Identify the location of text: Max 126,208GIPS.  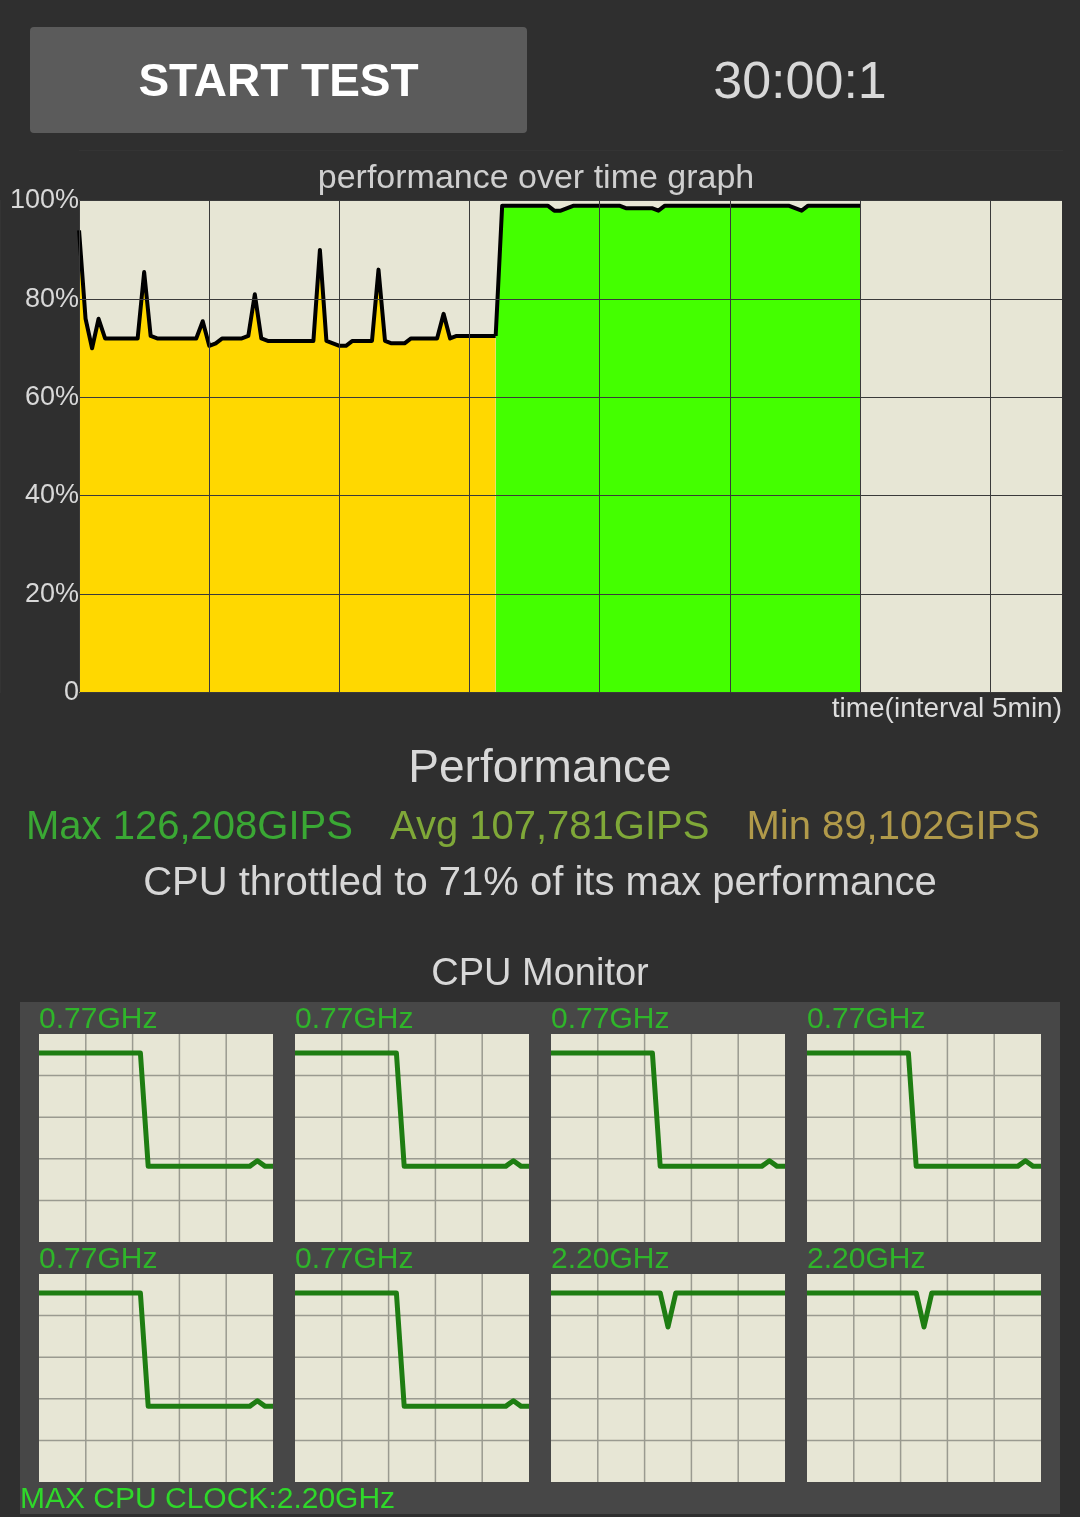
(189, 825).